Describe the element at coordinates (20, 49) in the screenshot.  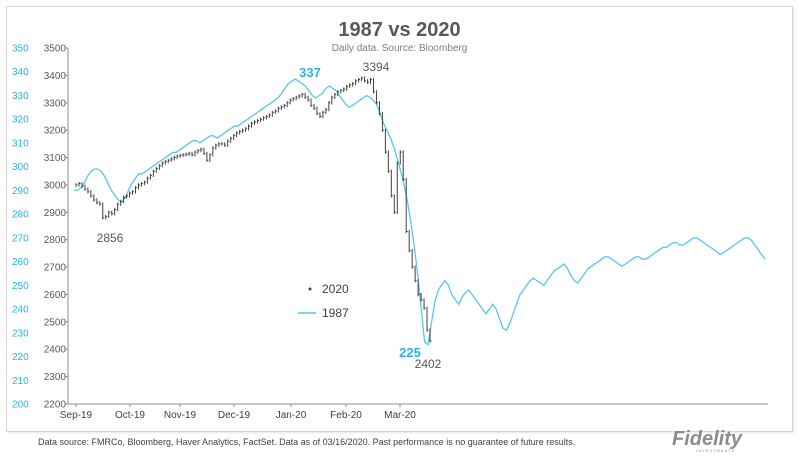
I see `right-tick-label: 350` at that location.